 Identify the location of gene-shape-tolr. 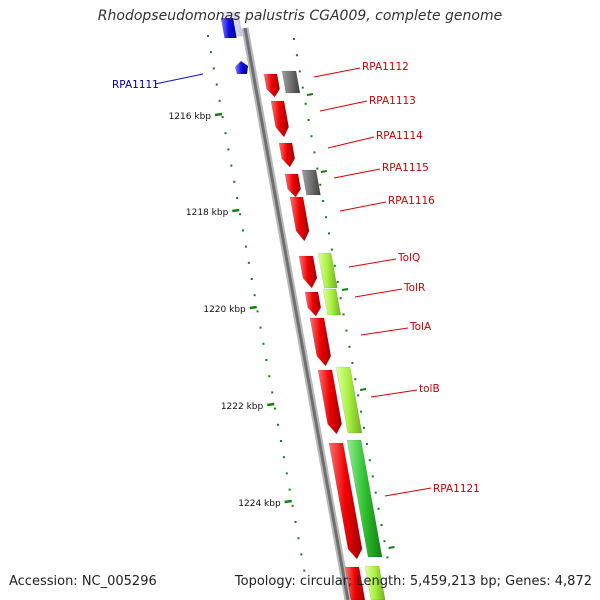
(313, 304).